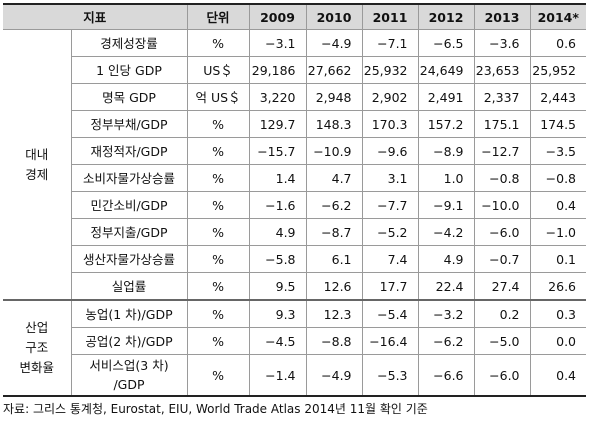 The height and width of the screenshot is (423, 602). I want to click on value-cell: 2,337, so click(502, 97).